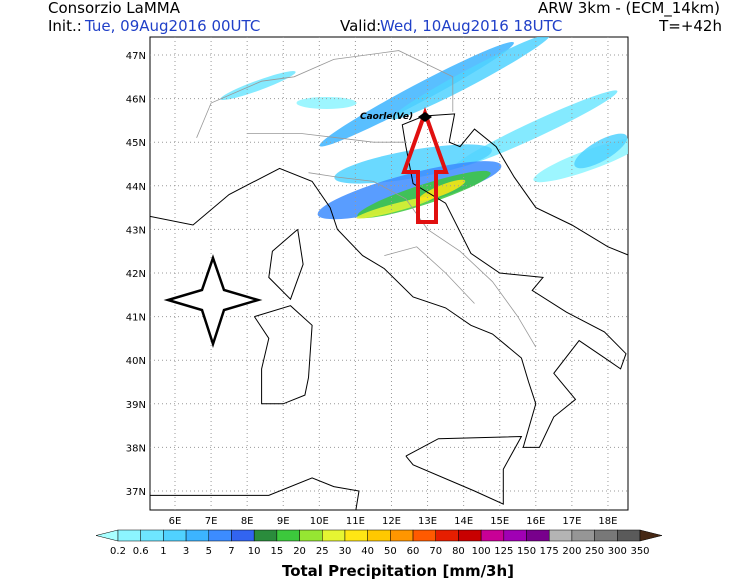  Describe the element at coordinates (639, 551) in the screenshot. I see `colorbar-label: 350` at that location.